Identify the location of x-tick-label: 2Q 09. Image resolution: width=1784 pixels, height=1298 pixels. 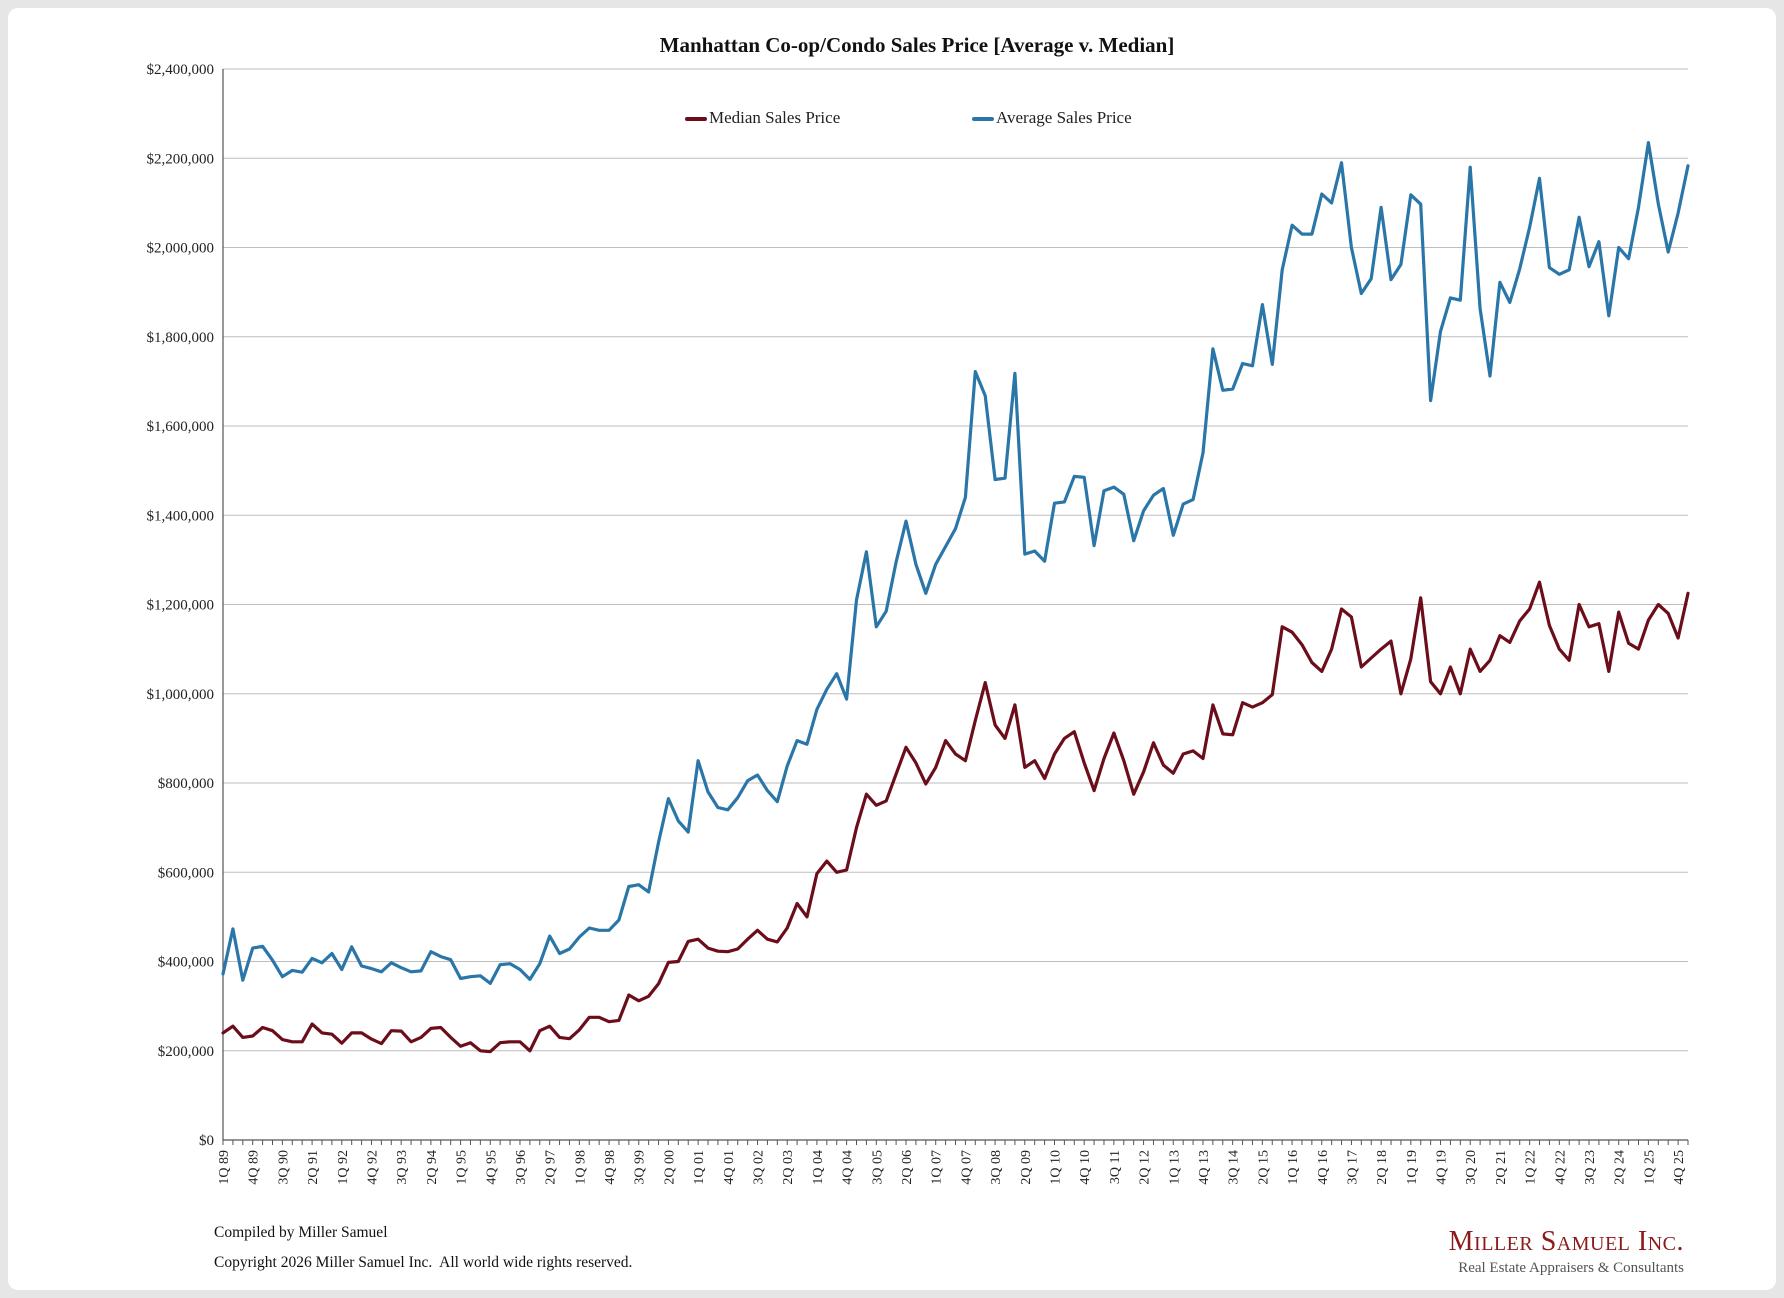
(1026, 1167).